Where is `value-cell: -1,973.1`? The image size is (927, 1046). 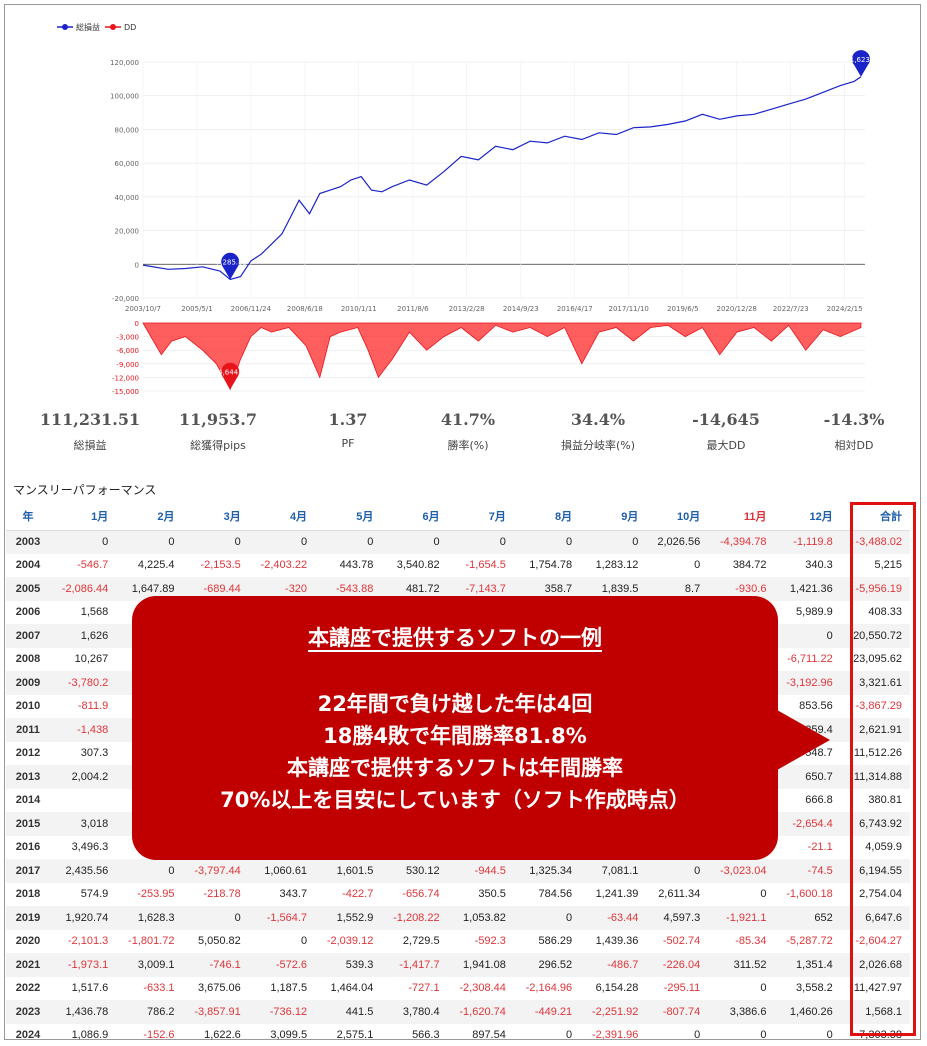
value-cell: -1,973.1 is located at coordinates (83, 965).